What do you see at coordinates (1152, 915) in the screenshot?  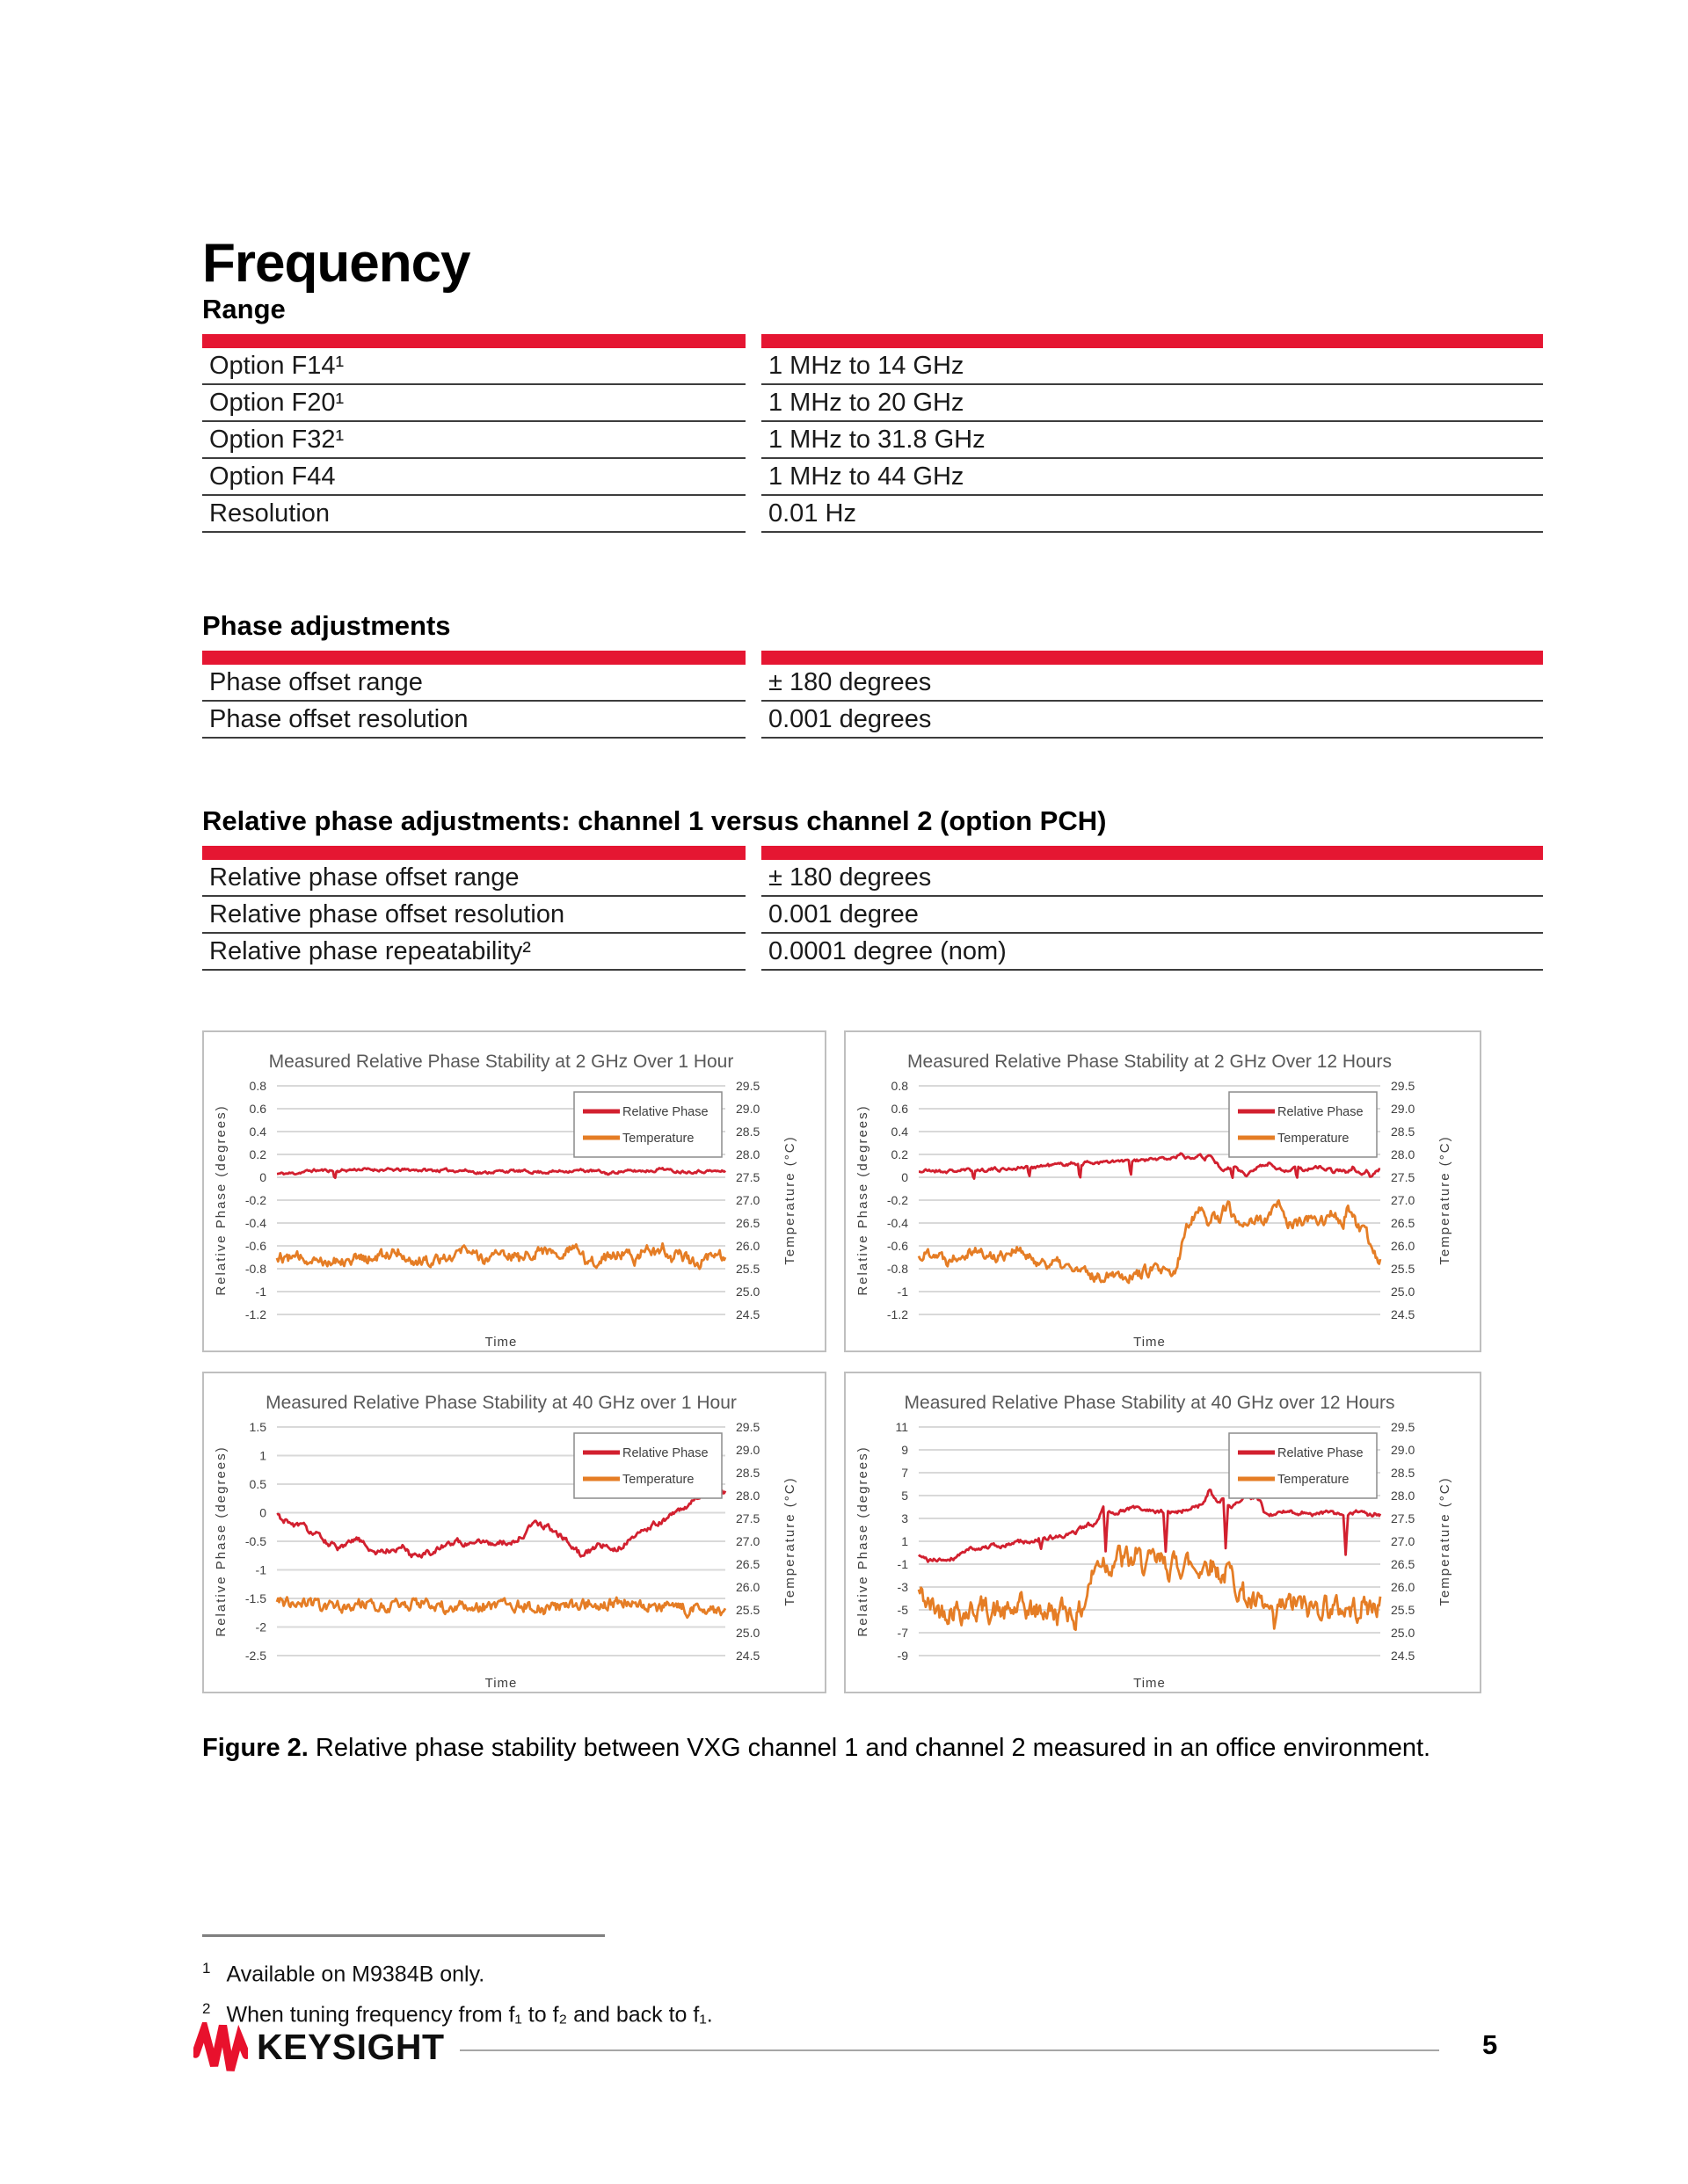 I see `row-value: 0.001 degree` at bounding box center [1152, 915].